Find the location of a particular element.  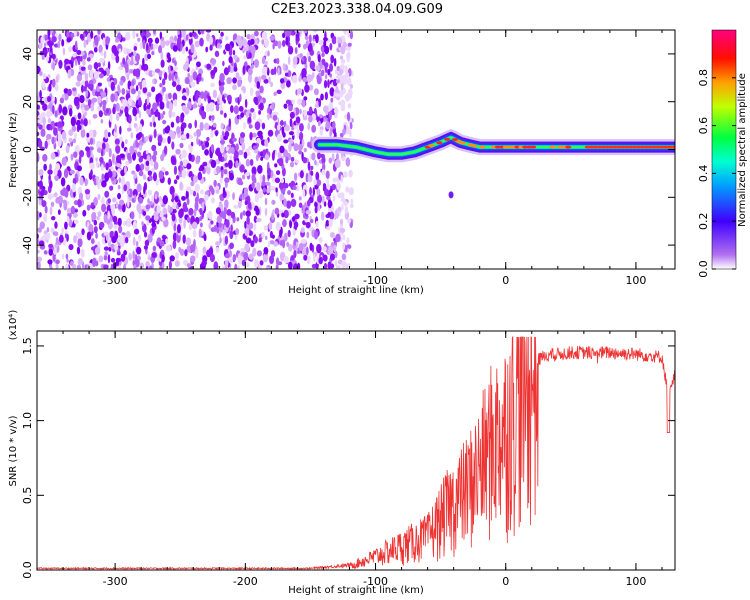

chart-title: C2E3.2023.338.04.09.G09 is located at coordinates (357, 9).